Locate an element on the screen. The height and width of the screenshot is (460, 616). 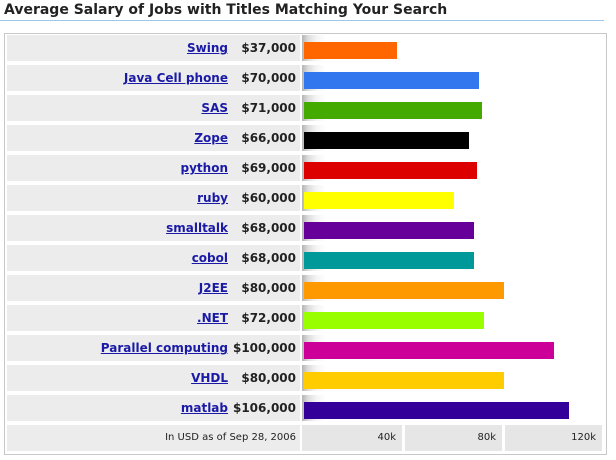
chart-row: VHDL $80,000 is located at coordinates (305, 378).